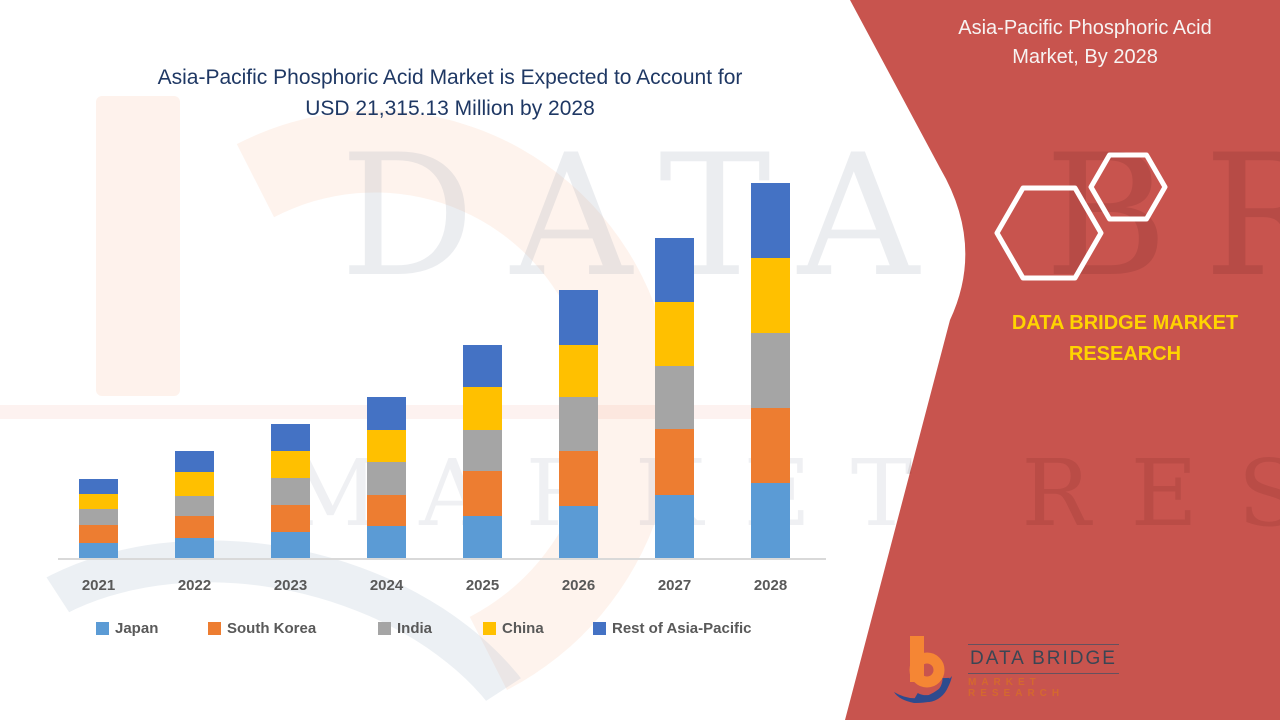 The width and height of the screenshot is (1280, 720). I want to click on bar-2028, so click(770, 371).